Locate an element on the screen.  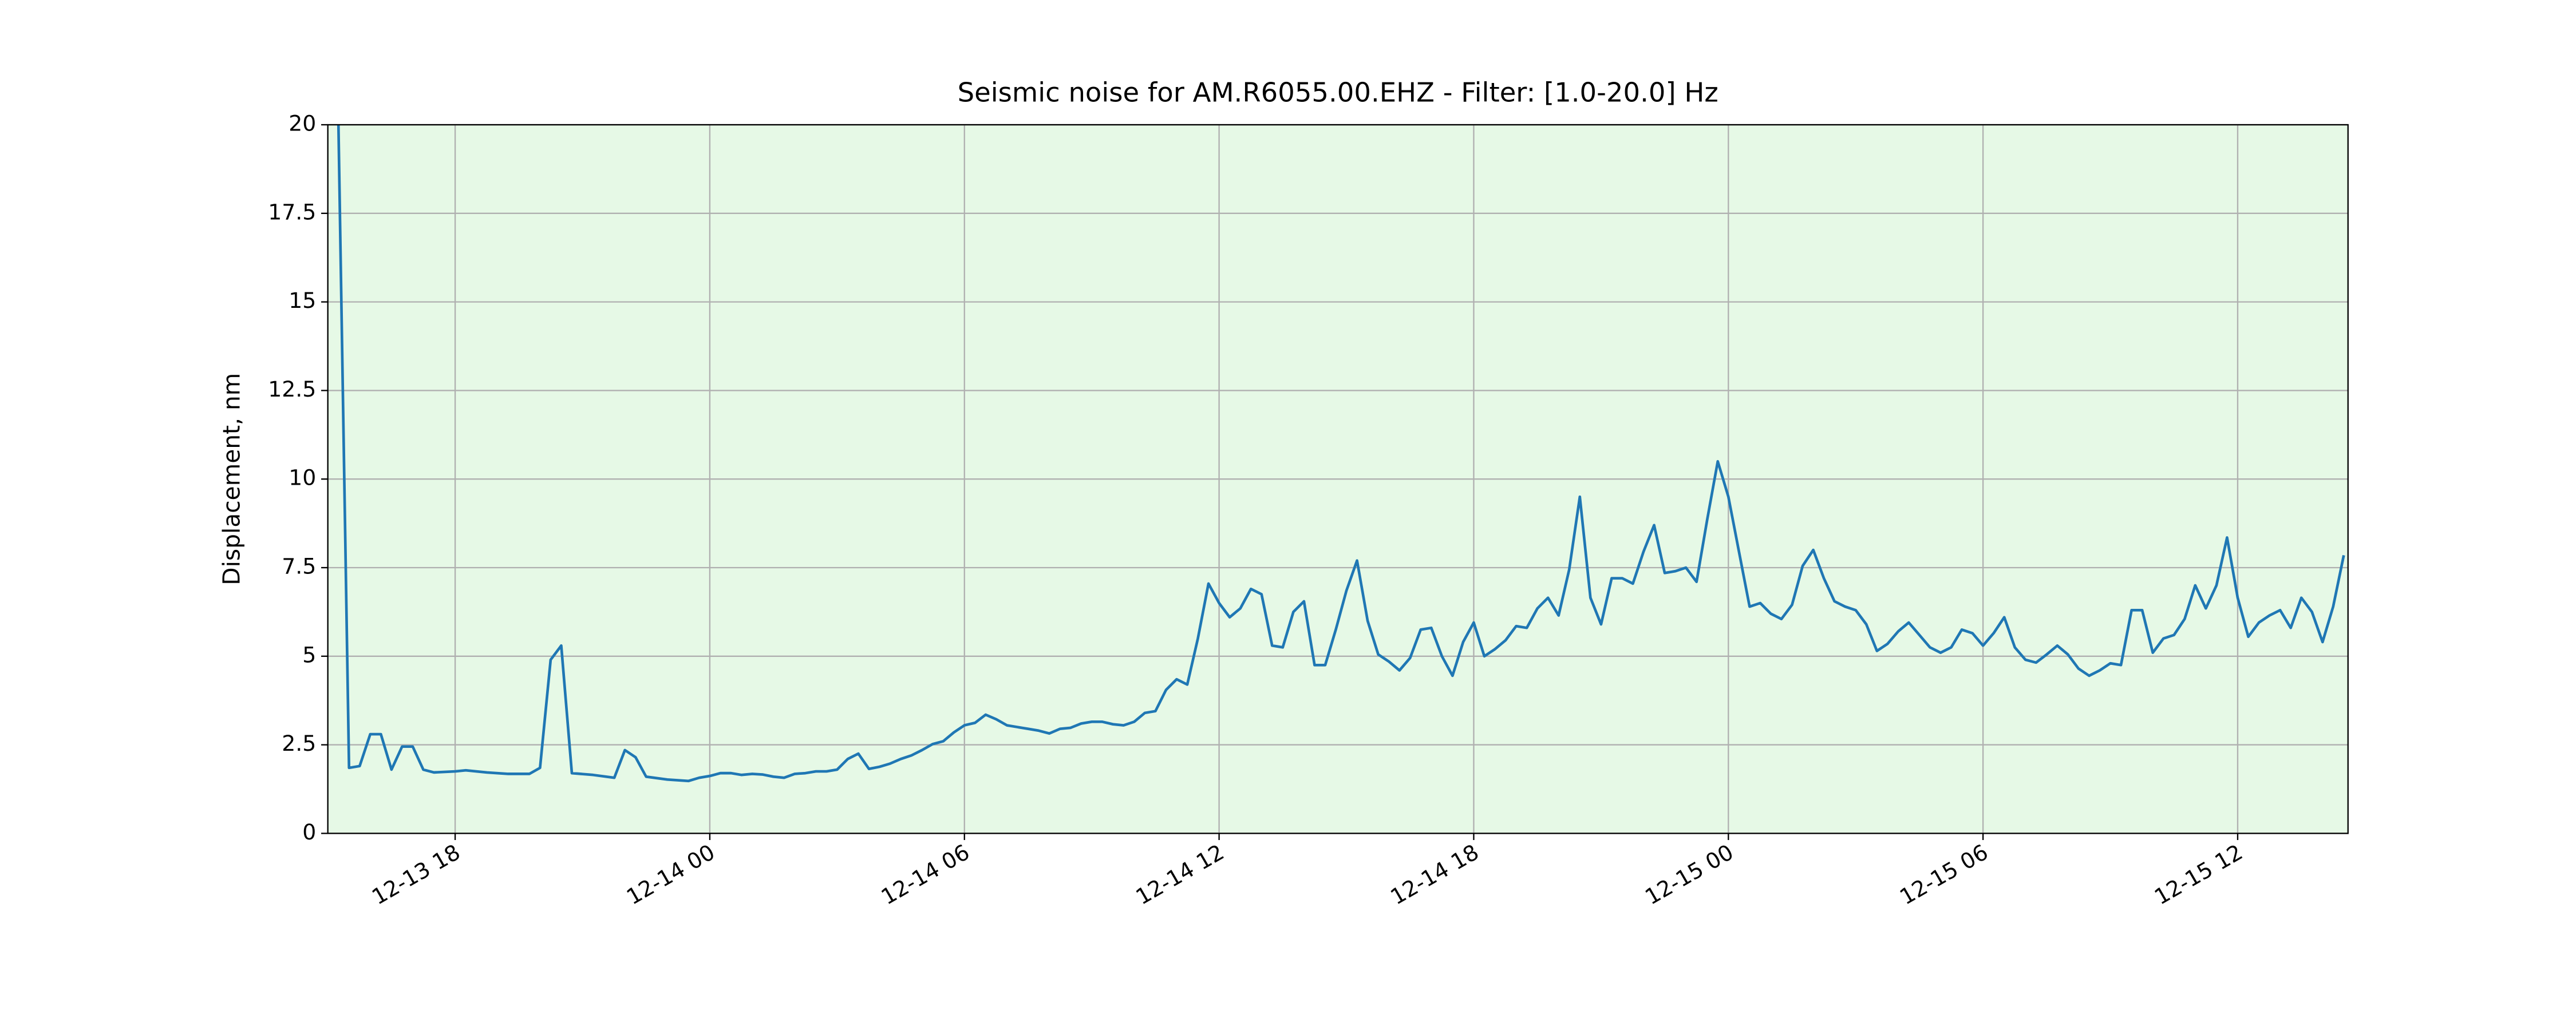
x-tick-label: 12-15 12 is located at coordinates (2198, 874).